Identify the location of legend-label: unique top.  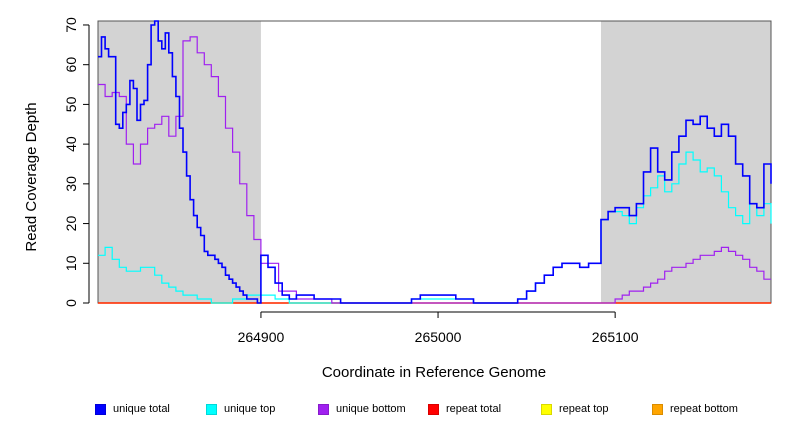
(250, 409).